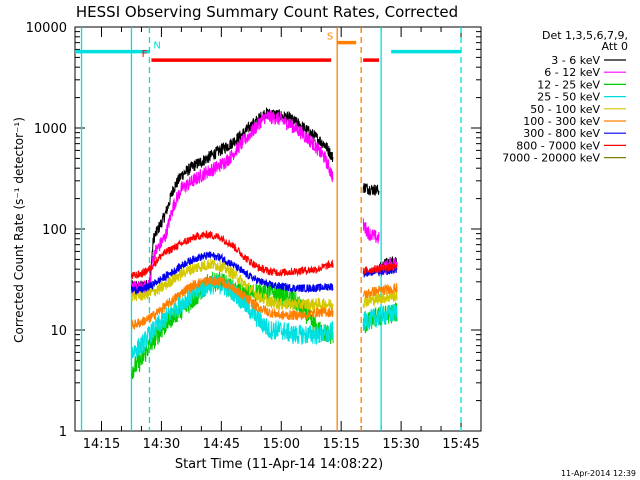  What do you see at coordinates (565, 109) in the screenshot?
I see `legend-label: 50 - 100 keV` at bounding box center [565, 109].